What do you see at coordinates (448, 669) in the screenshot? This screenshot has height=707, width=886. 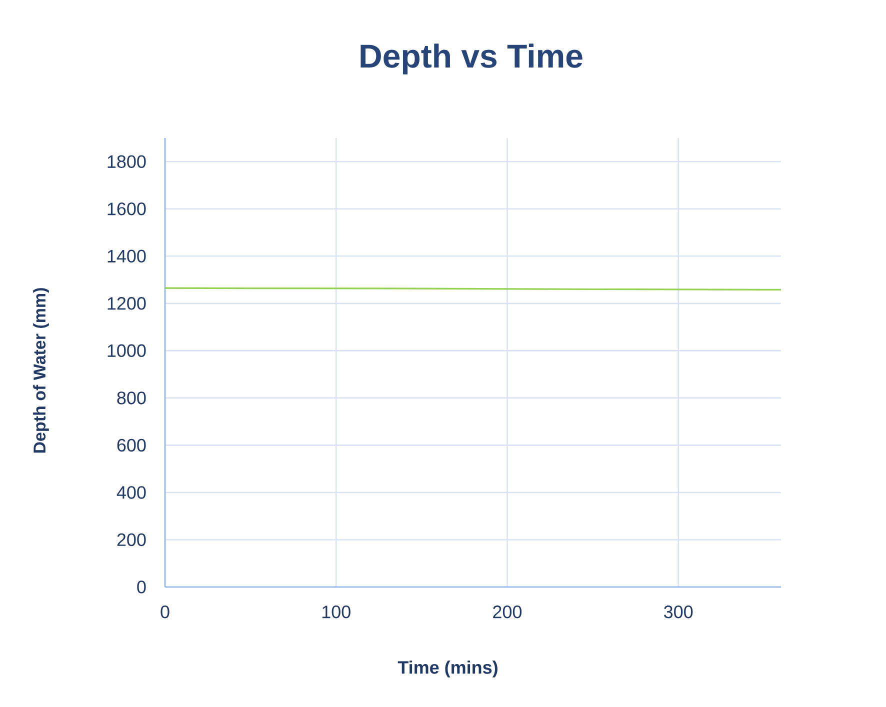 I see `x-axis-title: Time (mins)` at bounding box center [448, 669].